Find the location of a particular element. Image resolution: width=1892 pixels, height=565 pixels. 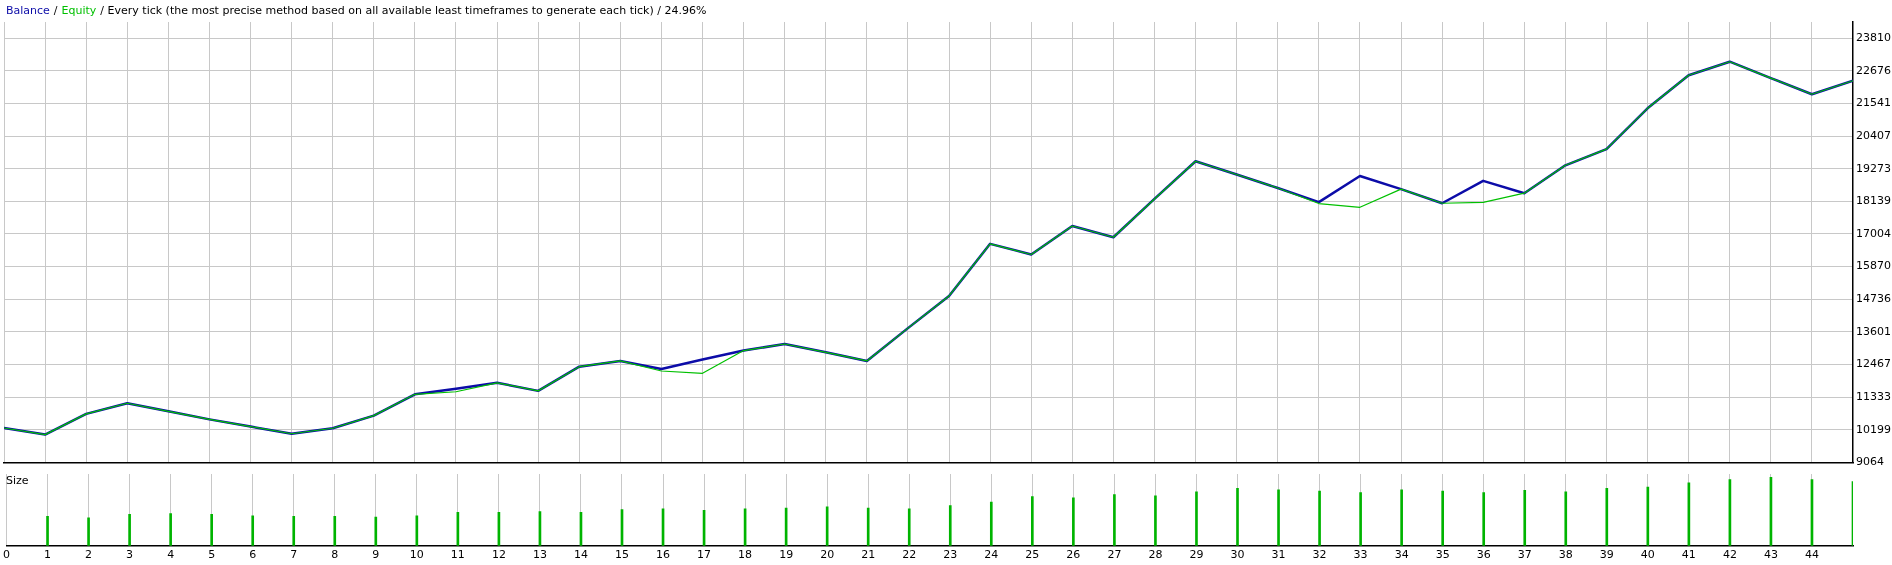

y-tick-label: 23810 is located at coordinates (1873, 37).